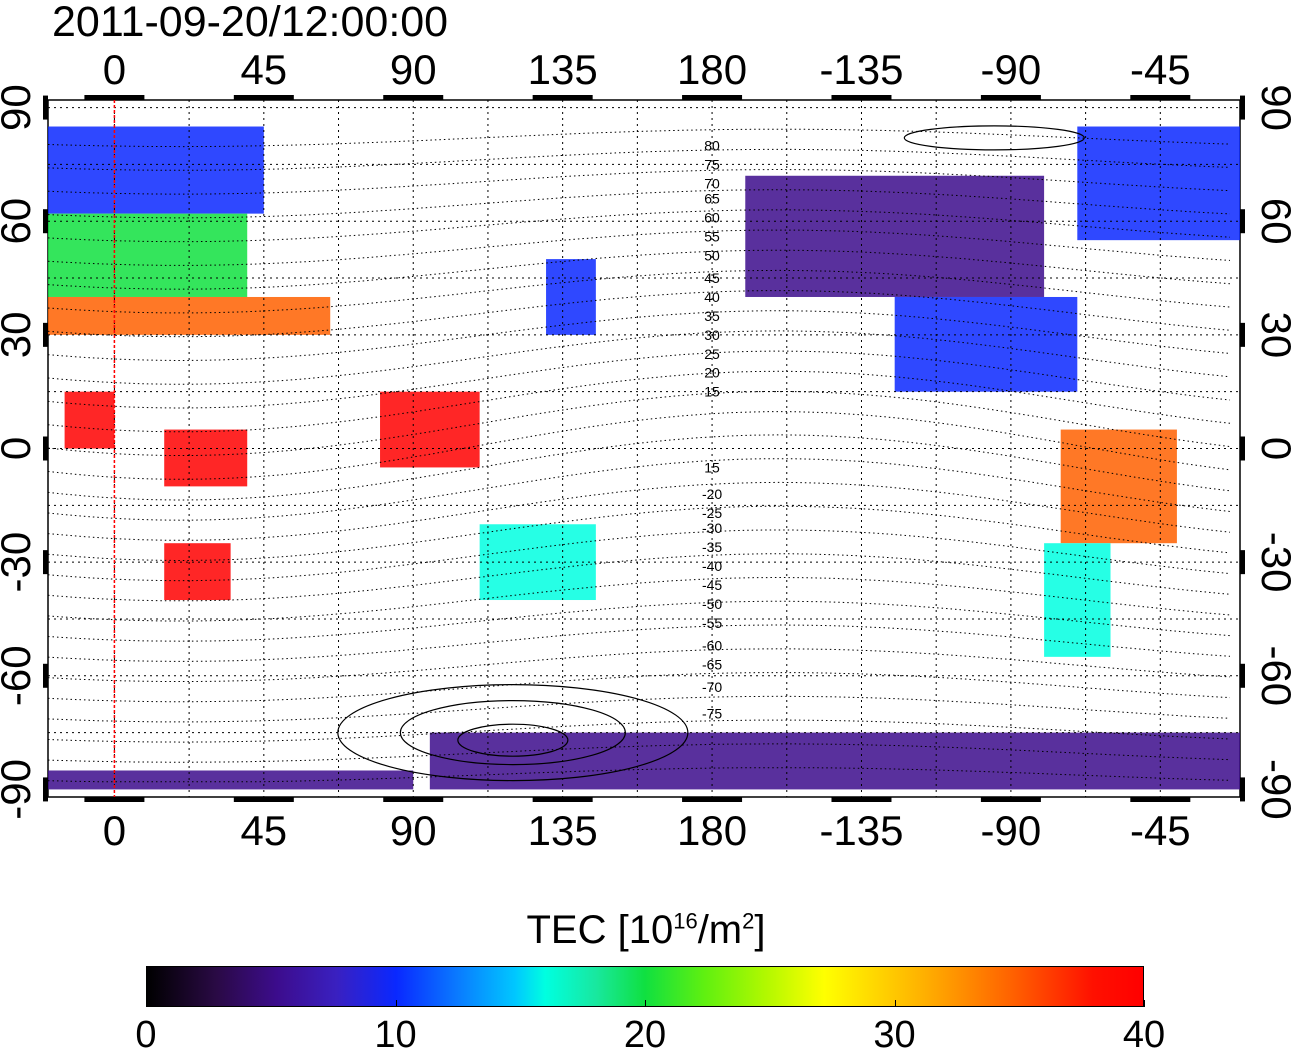 This screenshot has width=1292, height=1057. Describe the element at coordinates (19, 675) in the screenshot. I see `lat-label-left: -60` at that location.